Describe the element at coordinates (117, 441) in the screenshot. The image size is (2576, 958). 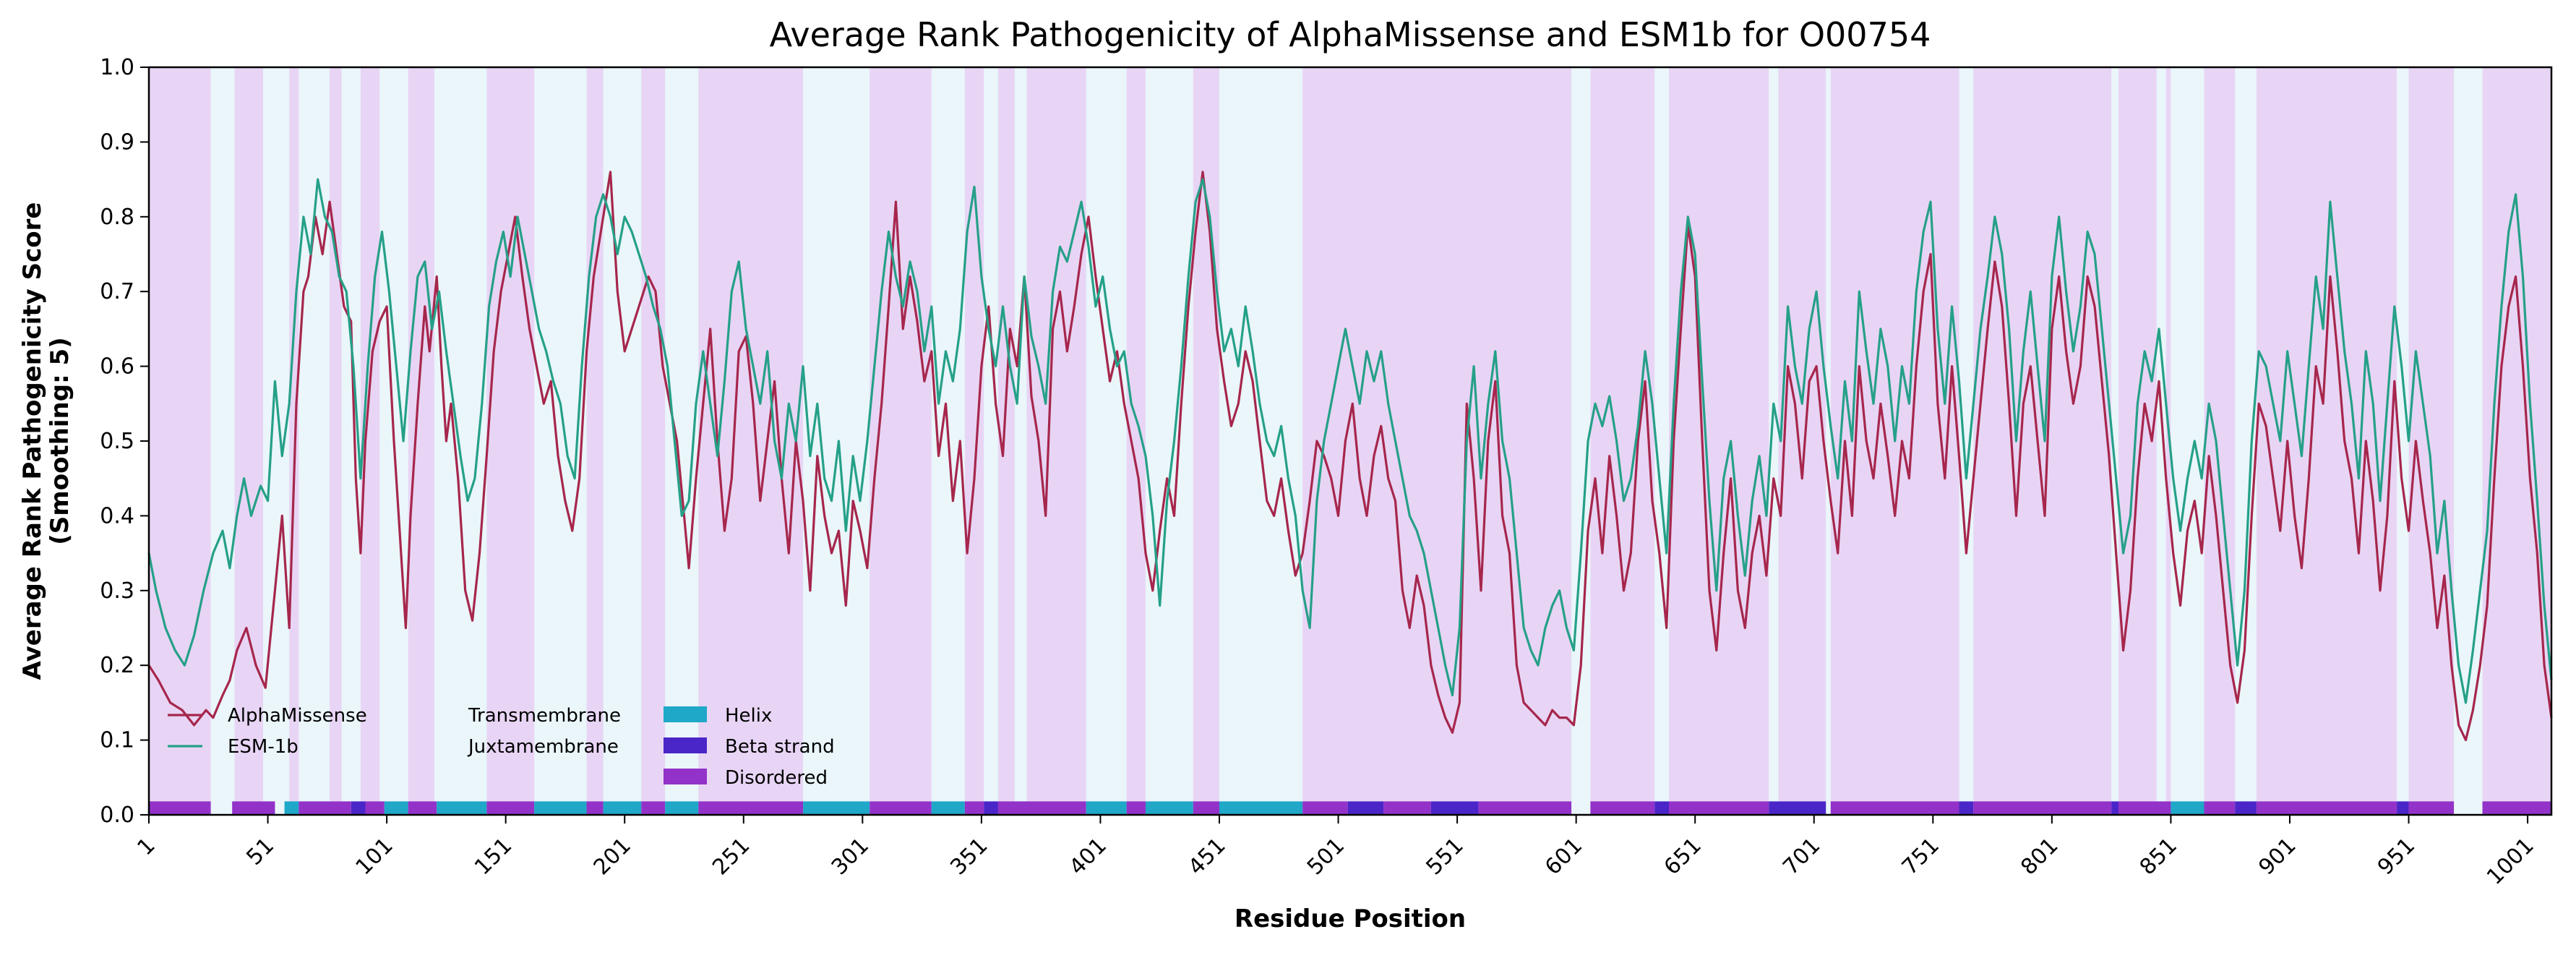
I see `y-tick-label: 0.5` at that location.